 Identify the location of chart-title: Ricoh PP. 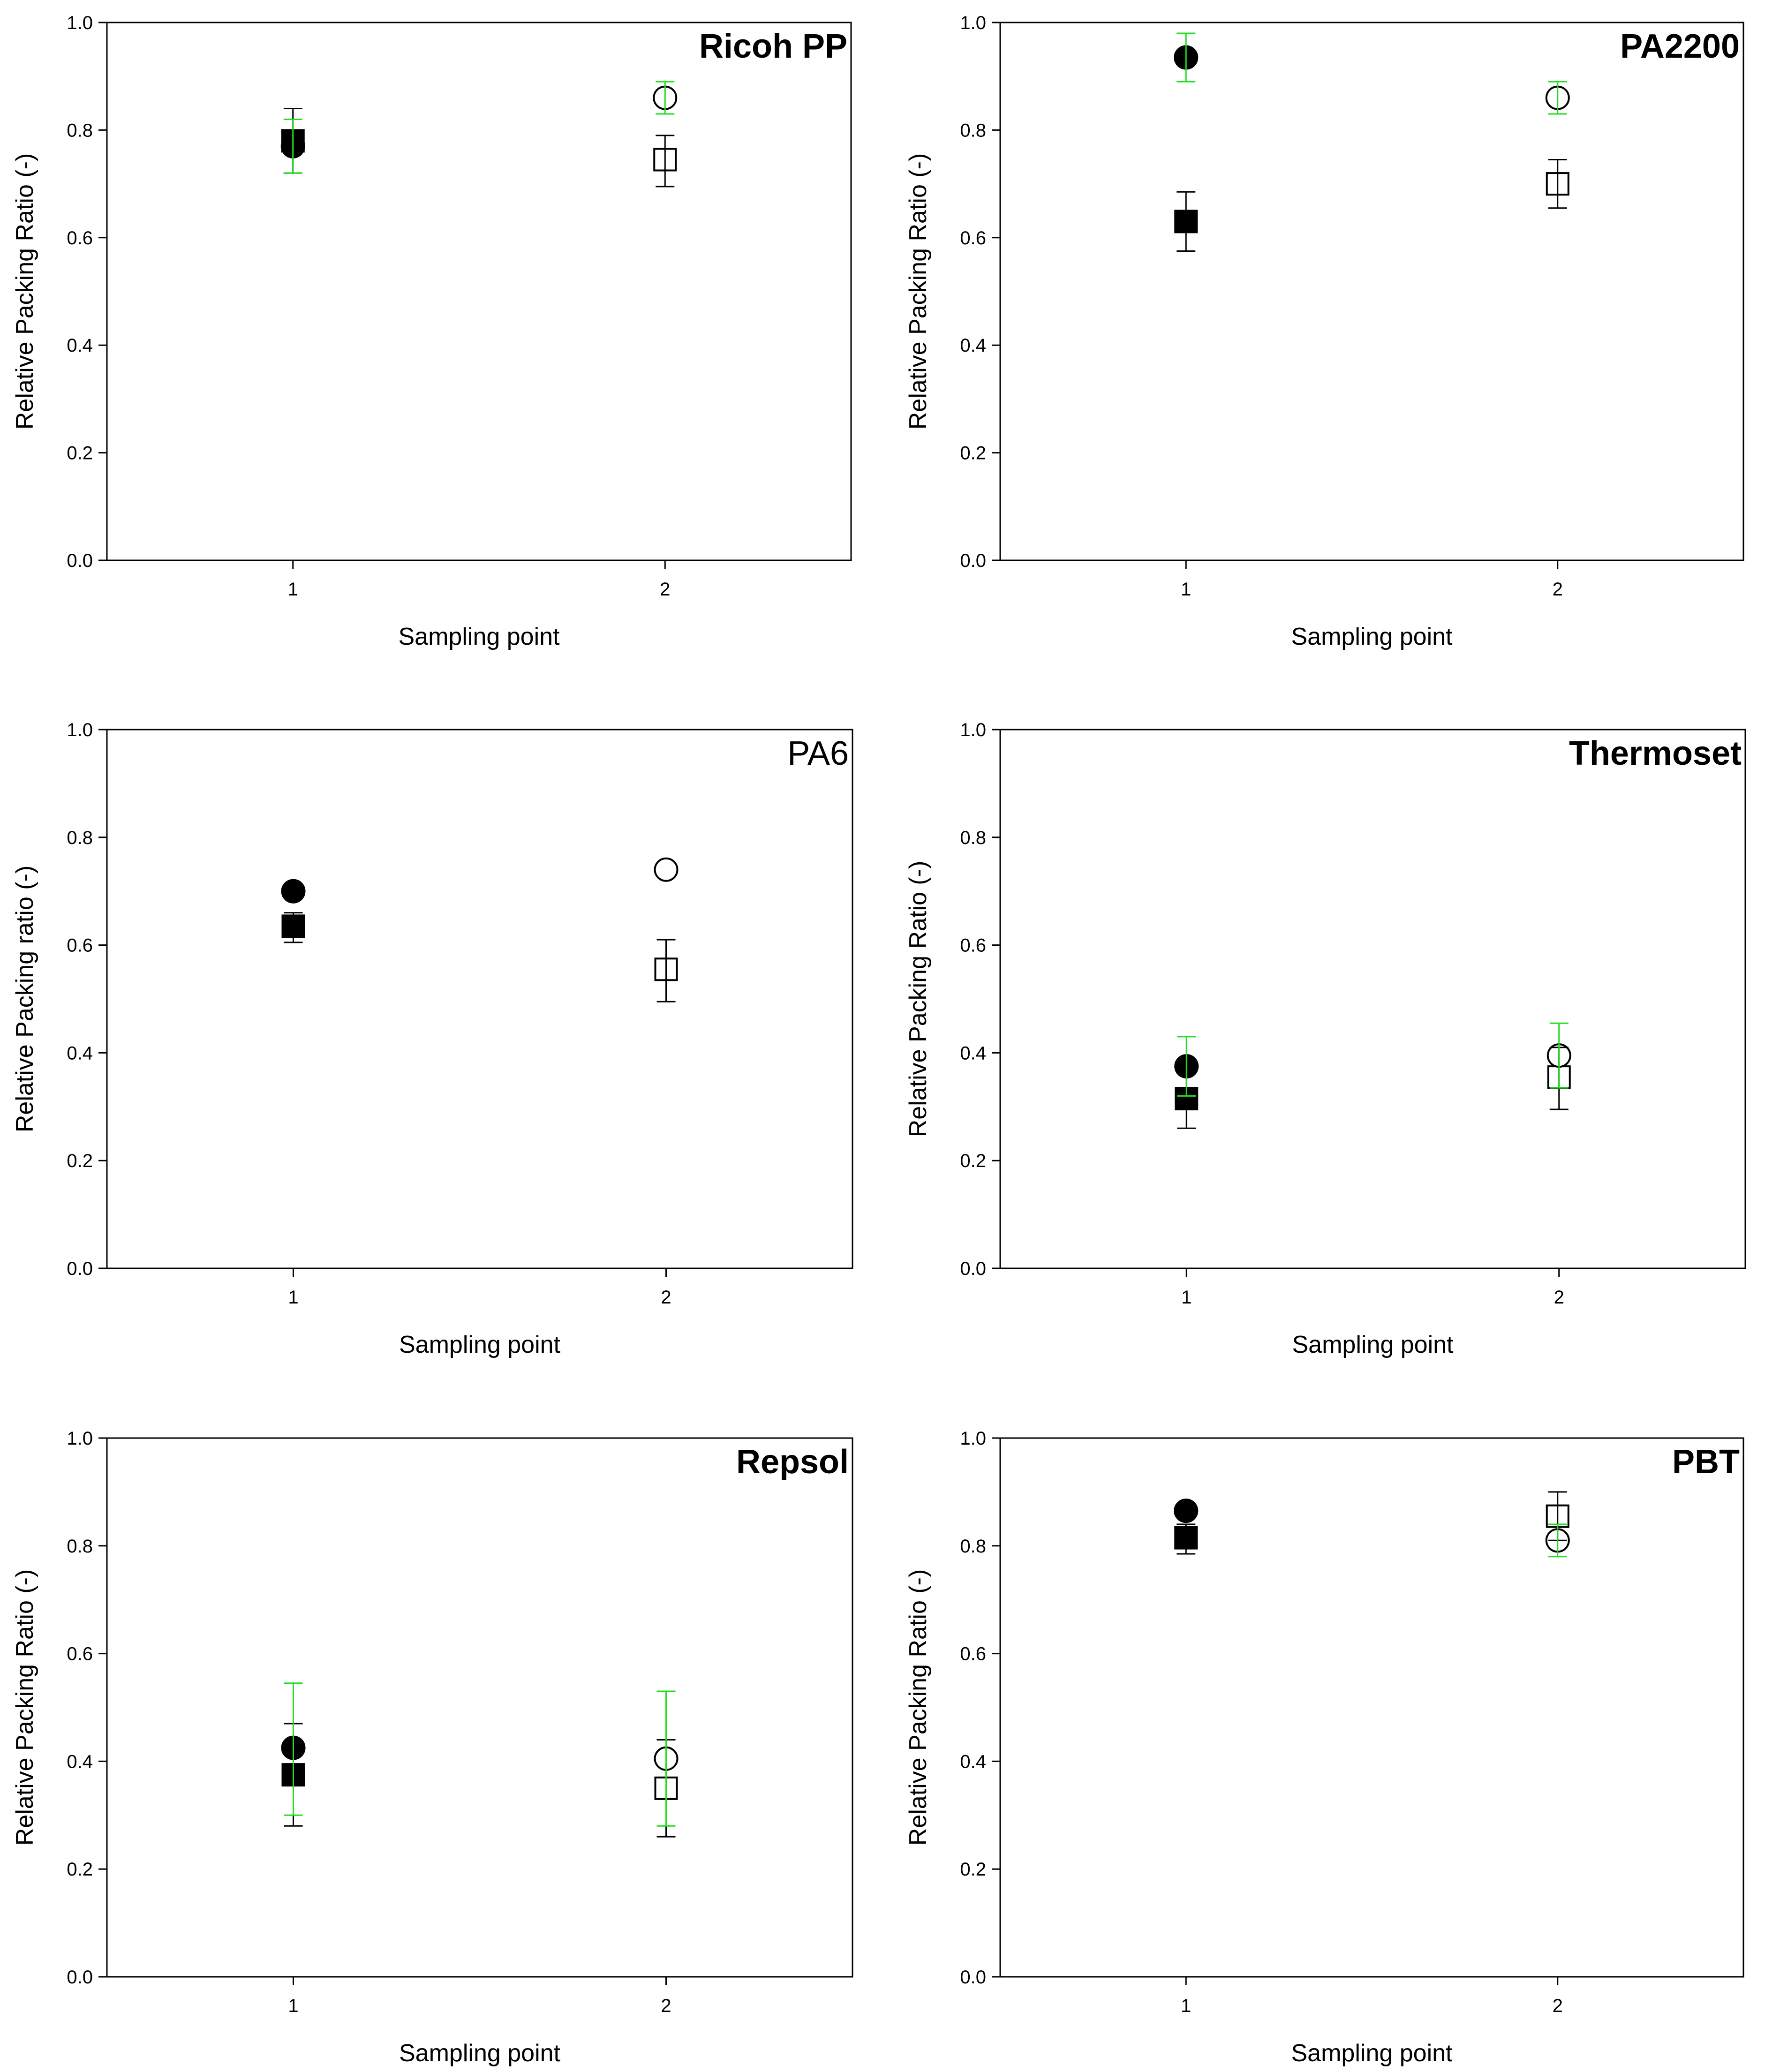
(773, 46).